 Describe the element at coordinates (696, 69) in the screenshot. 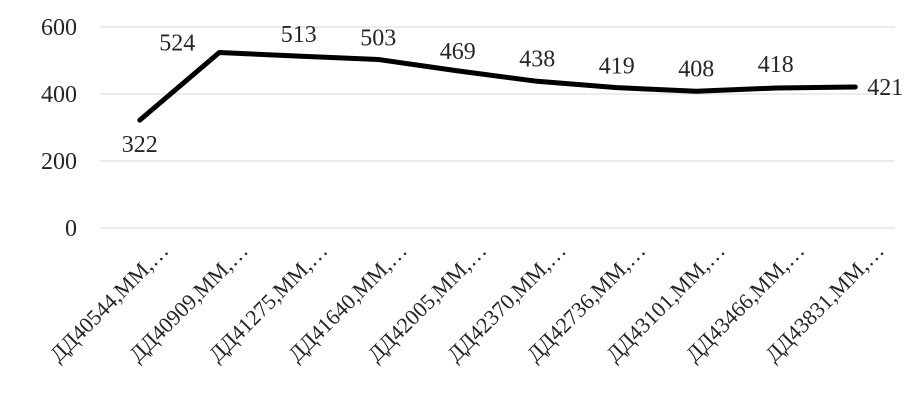

I see `data-label: 408` at that location.